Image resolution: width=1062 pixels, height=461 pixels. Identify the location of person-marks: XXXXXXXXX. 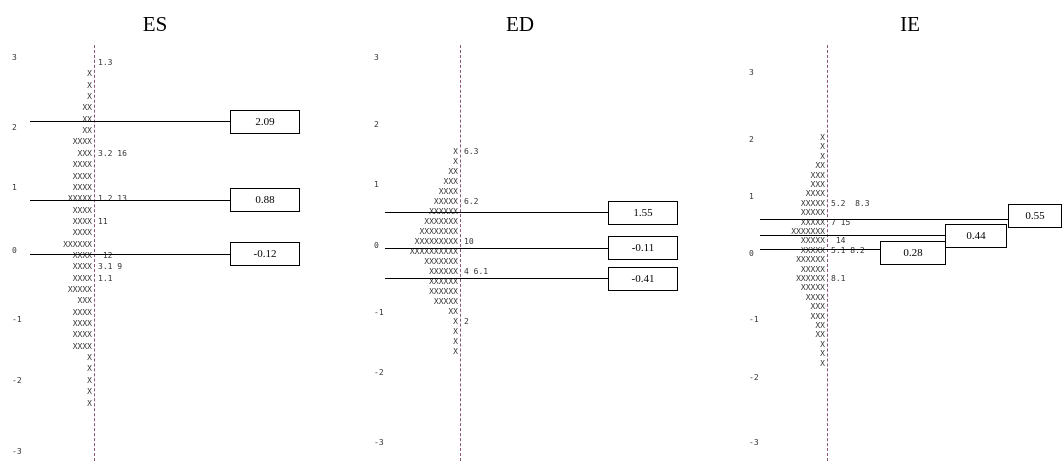
(436, 241).